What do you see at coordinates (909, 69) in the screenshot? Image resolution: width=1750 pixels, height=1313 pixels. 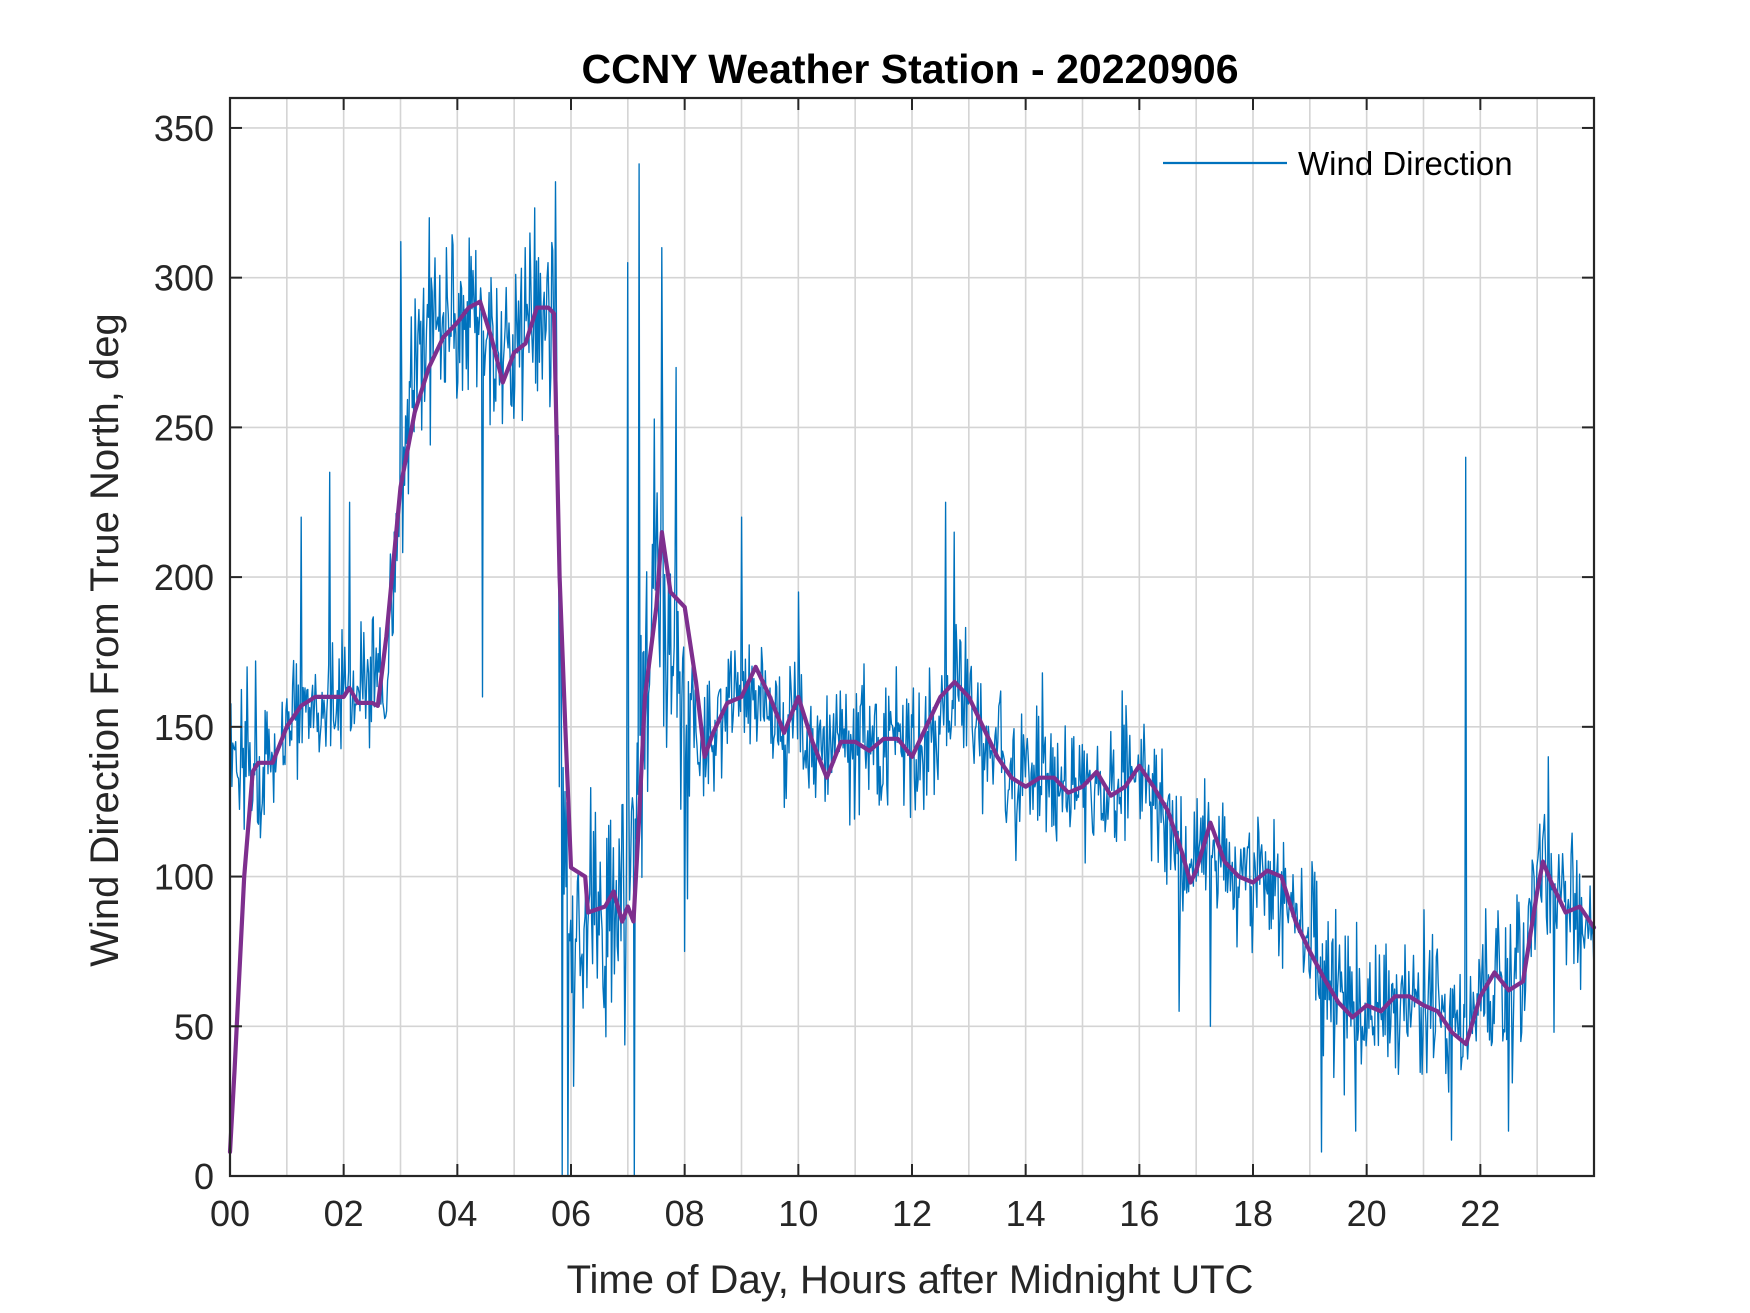 I see `chart-title: CCNY Weather Station - 20220906` at bounding box center [909, 69].